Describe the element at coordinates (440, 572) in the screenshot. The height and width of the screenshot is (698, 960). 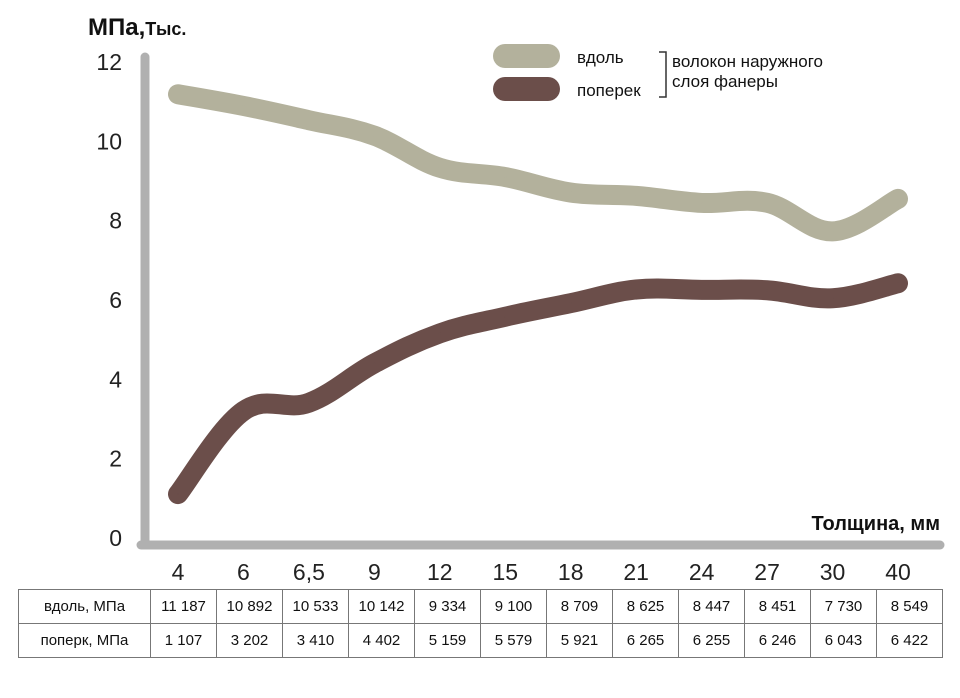
I see `x-tick-label: 12` at that location.